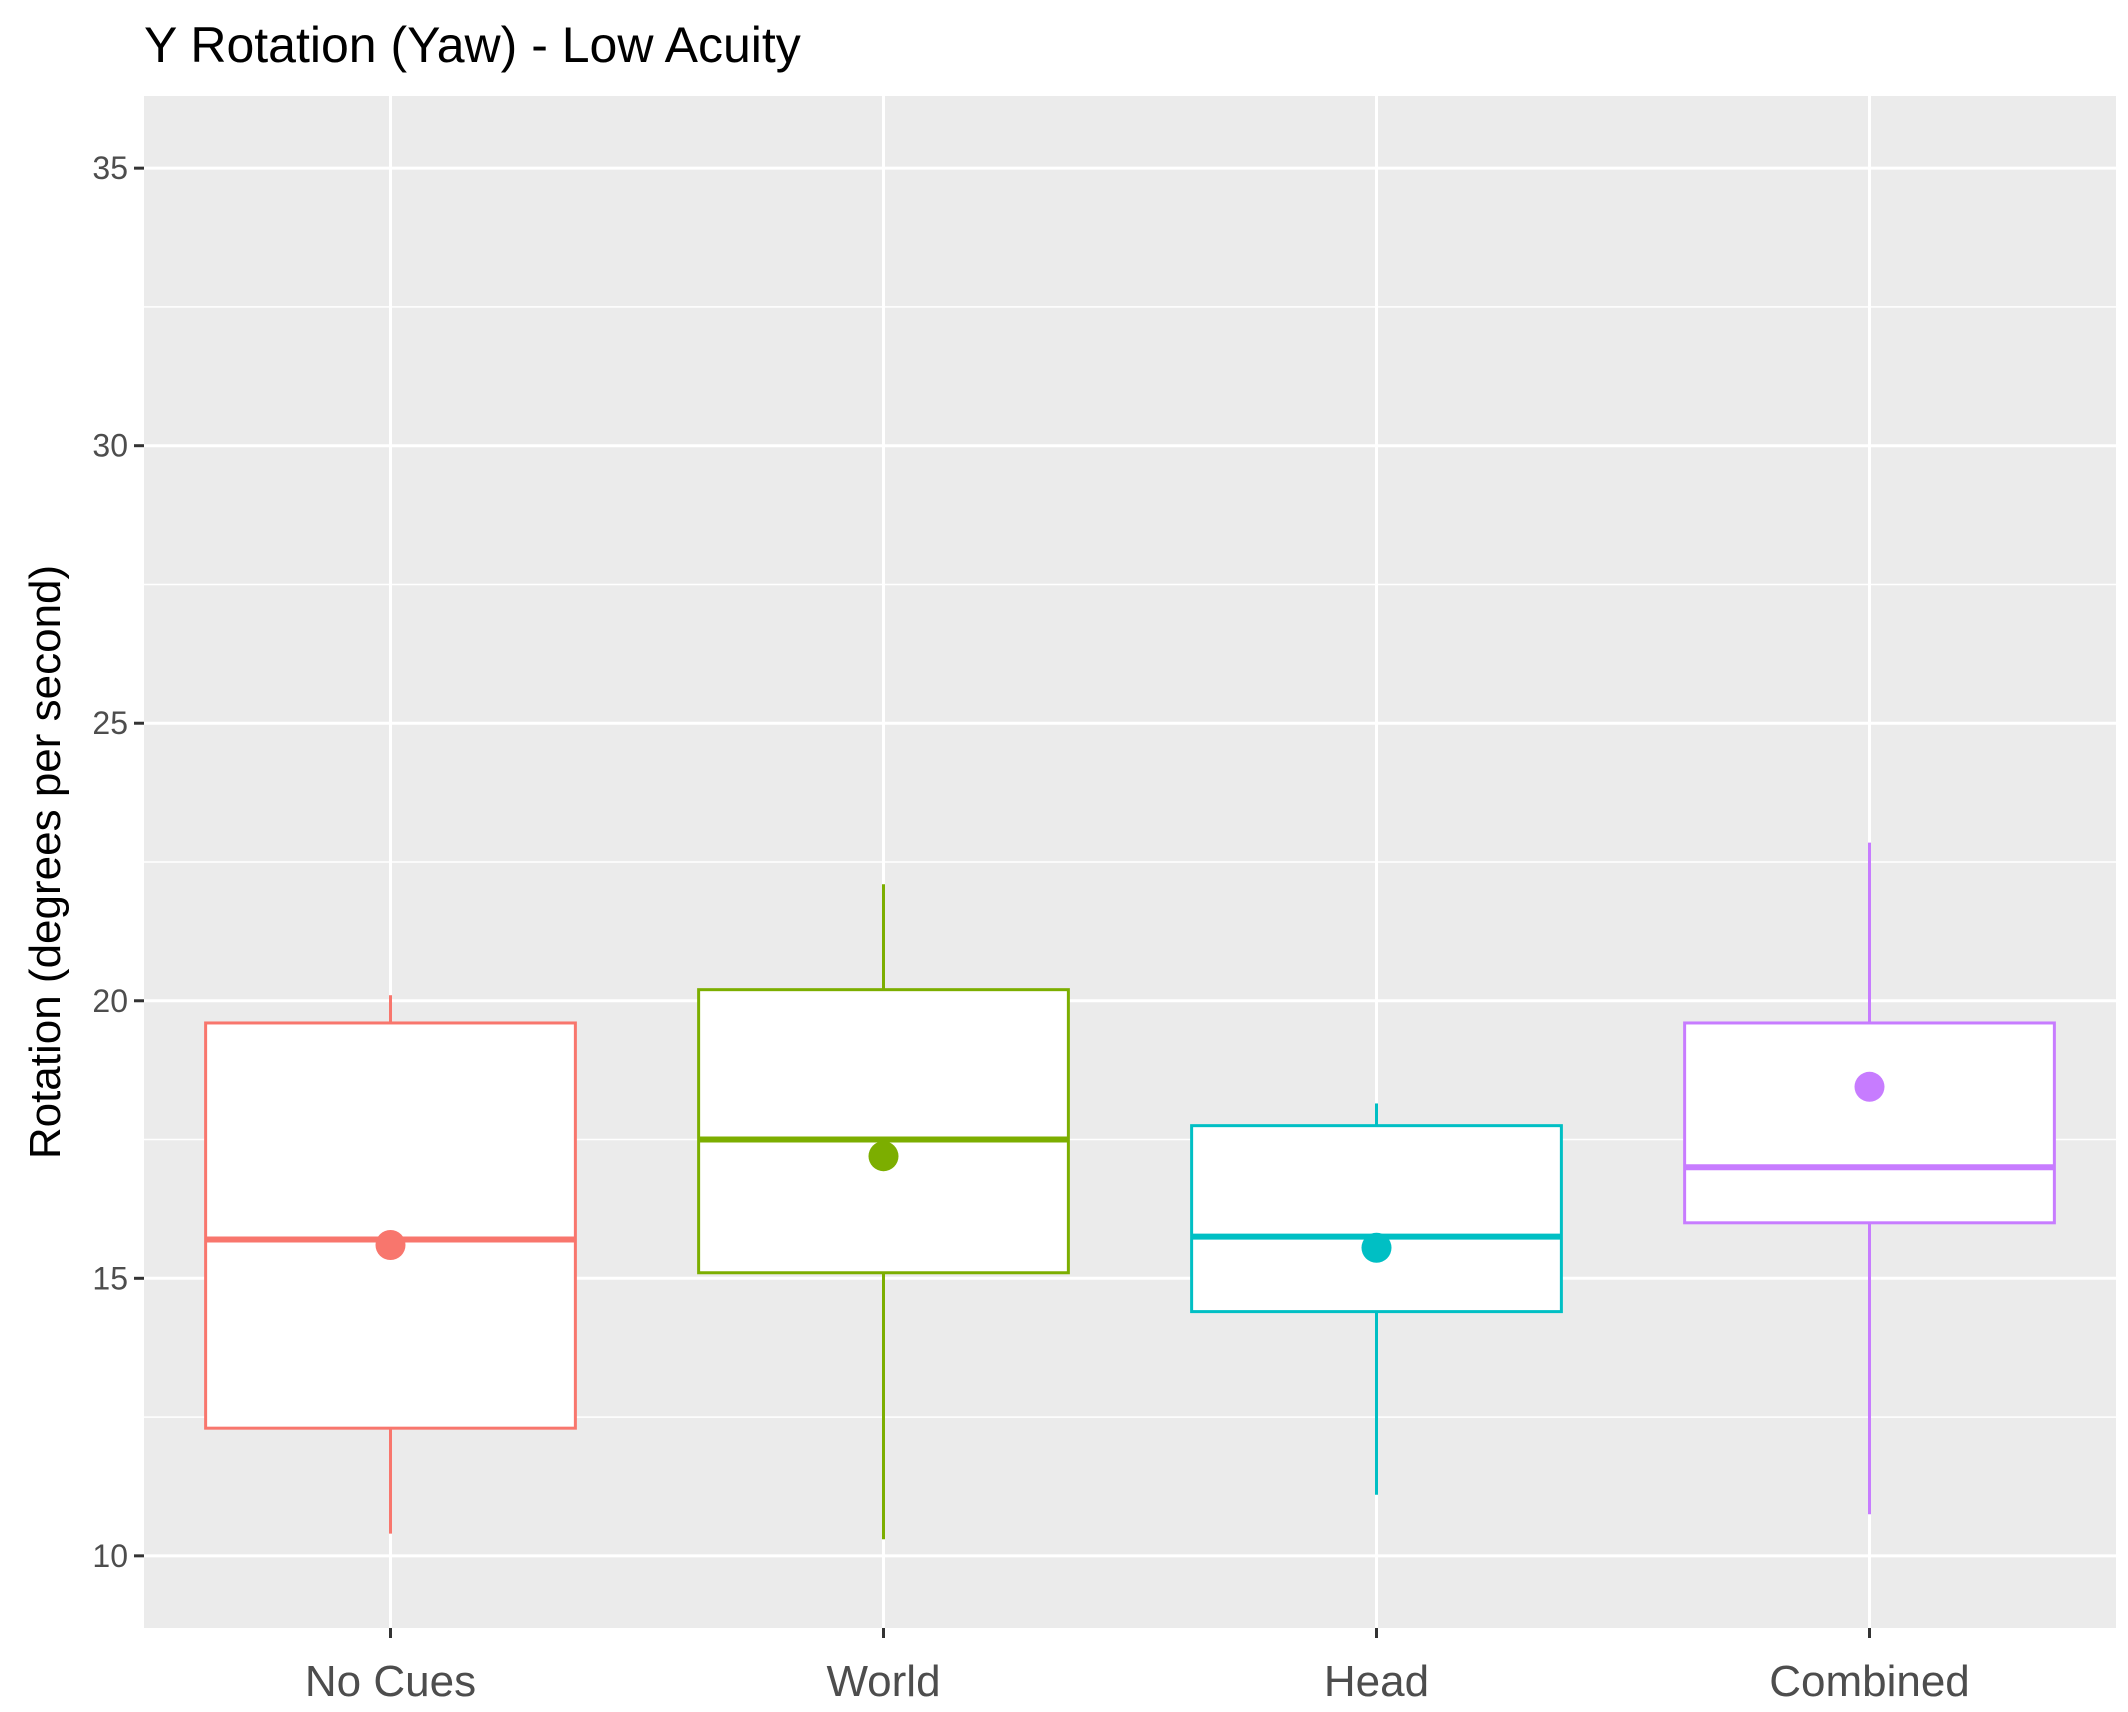 This screenshot has height=1712, width=2128. Describe the element at coordinates (472, 45) in the screenshot. I see `chart-title: Y Rotation (Yaw) - Low Acuity` at that location.